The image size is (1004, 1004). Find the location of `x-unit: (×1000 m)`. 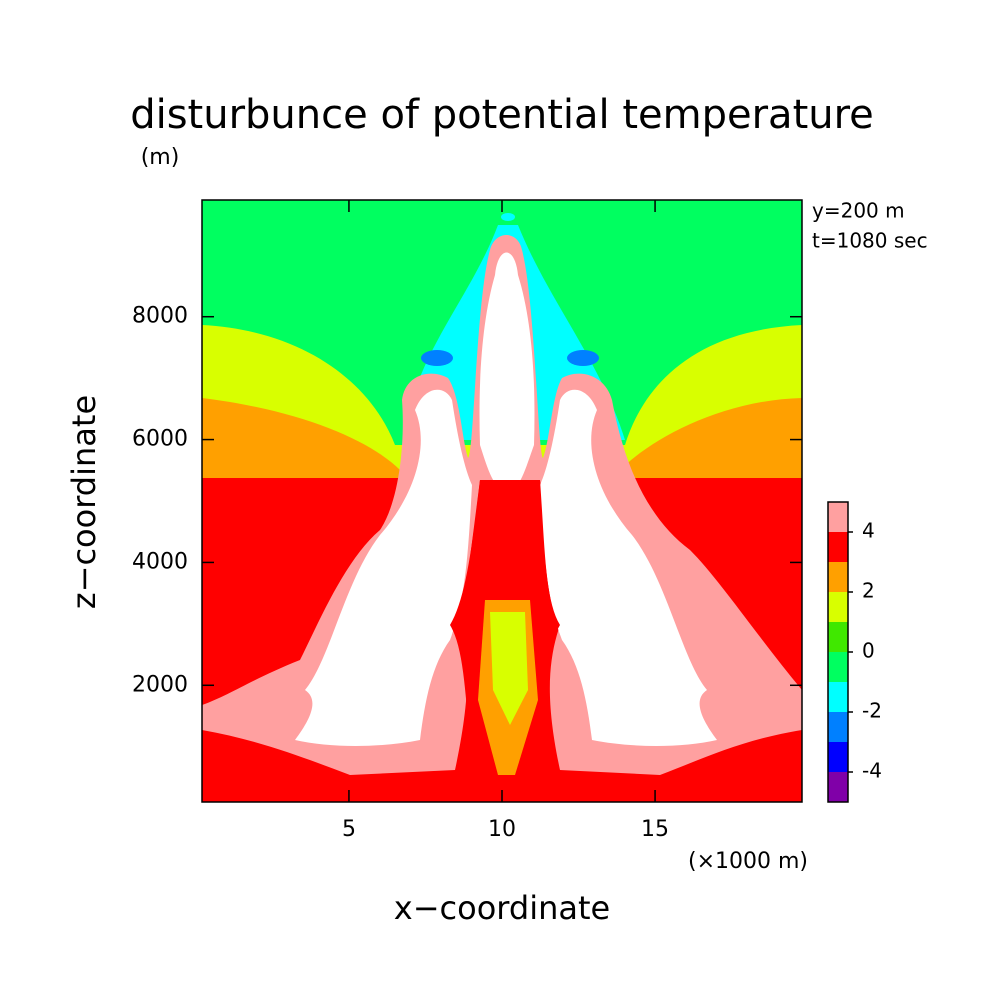

x-unit: (×1000 m) is located at coordinates (748, 861).